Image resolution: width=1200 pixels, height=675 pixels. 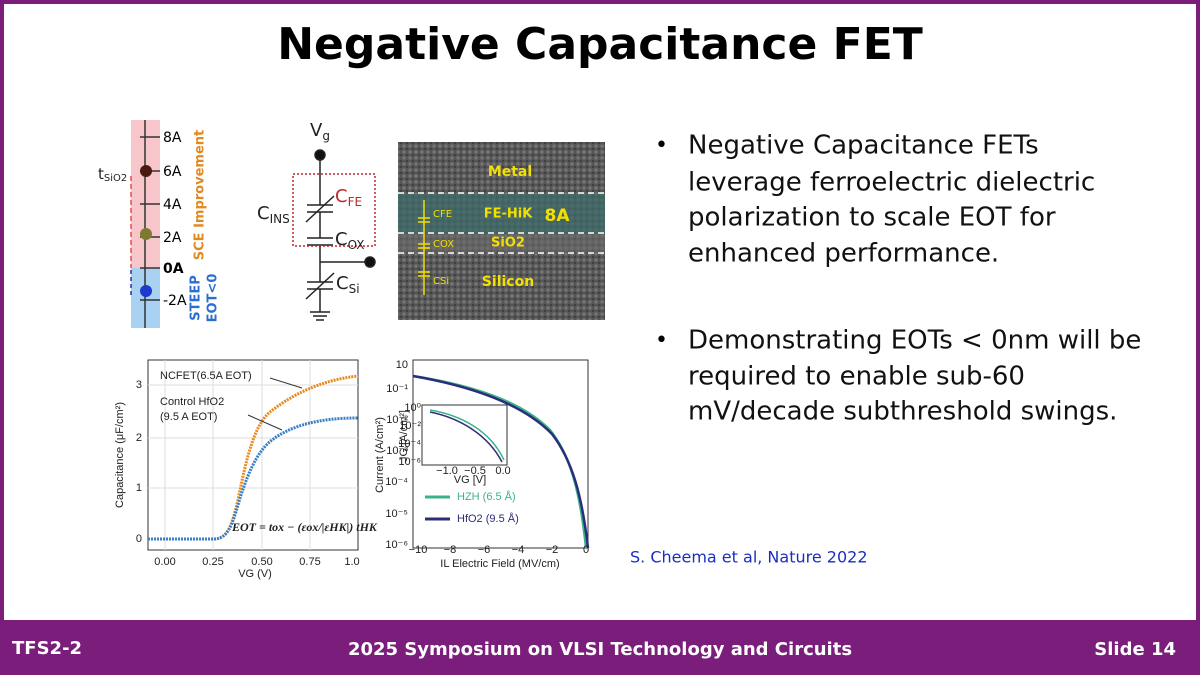 What do you see at coordinates (316, 130) in the screenshot?
I see `vg-label: V` at bounding box center [316, 130].